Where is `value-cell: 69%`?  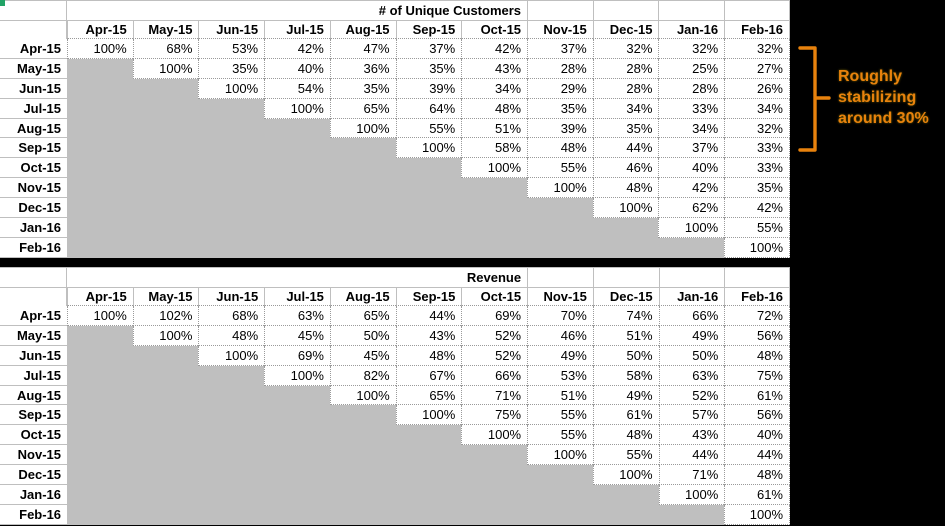 value-cell: 69% is located at coordinates (494, 316).